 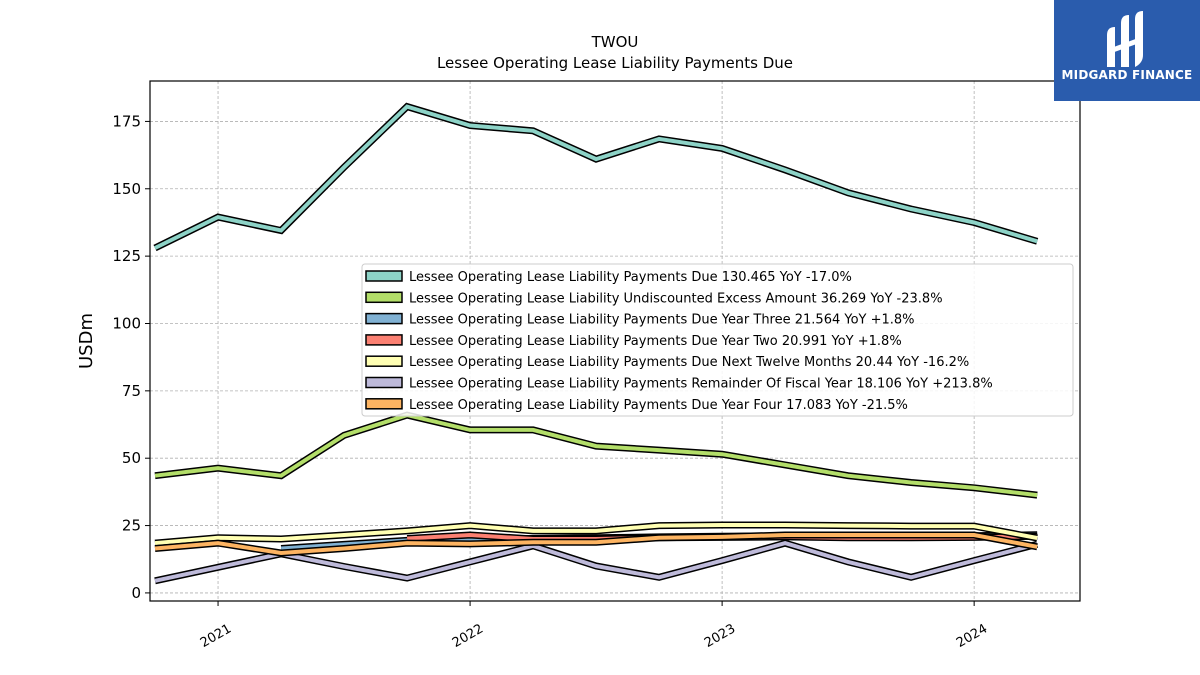 I want to click on y-tick-label: 75, so click(x=131, y=391).